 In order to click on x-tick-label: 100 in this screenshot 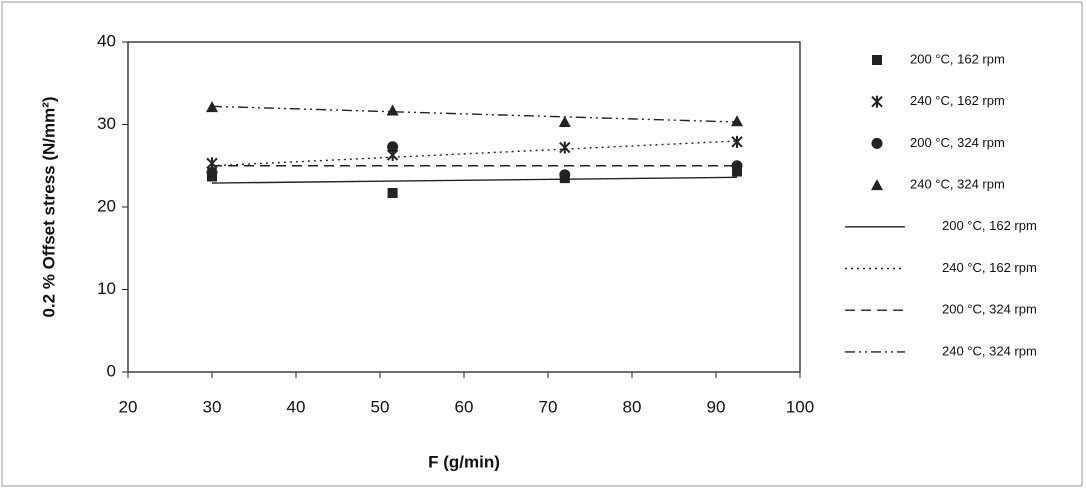, I will do `click(800, 406)`.